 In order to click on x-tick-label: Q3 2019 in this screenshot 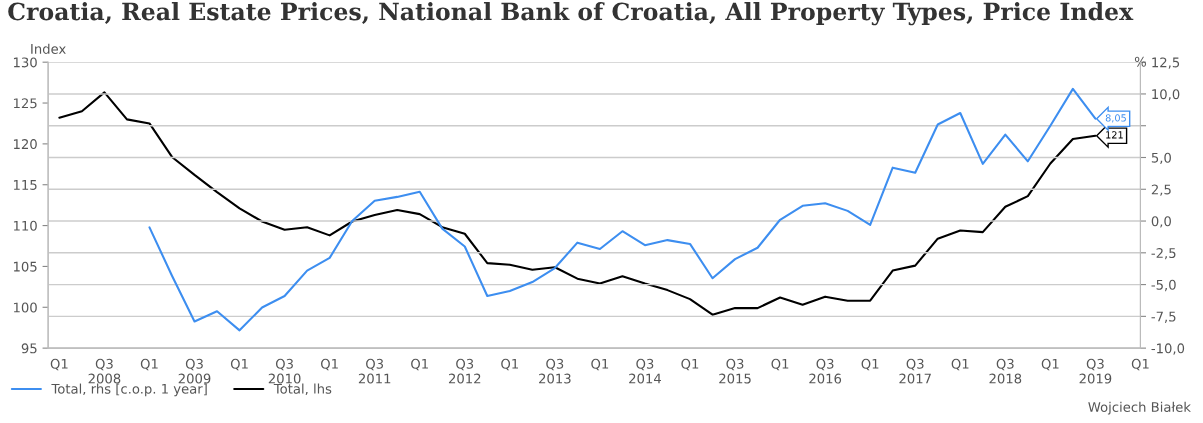, I will do `click(1095, 371)`.